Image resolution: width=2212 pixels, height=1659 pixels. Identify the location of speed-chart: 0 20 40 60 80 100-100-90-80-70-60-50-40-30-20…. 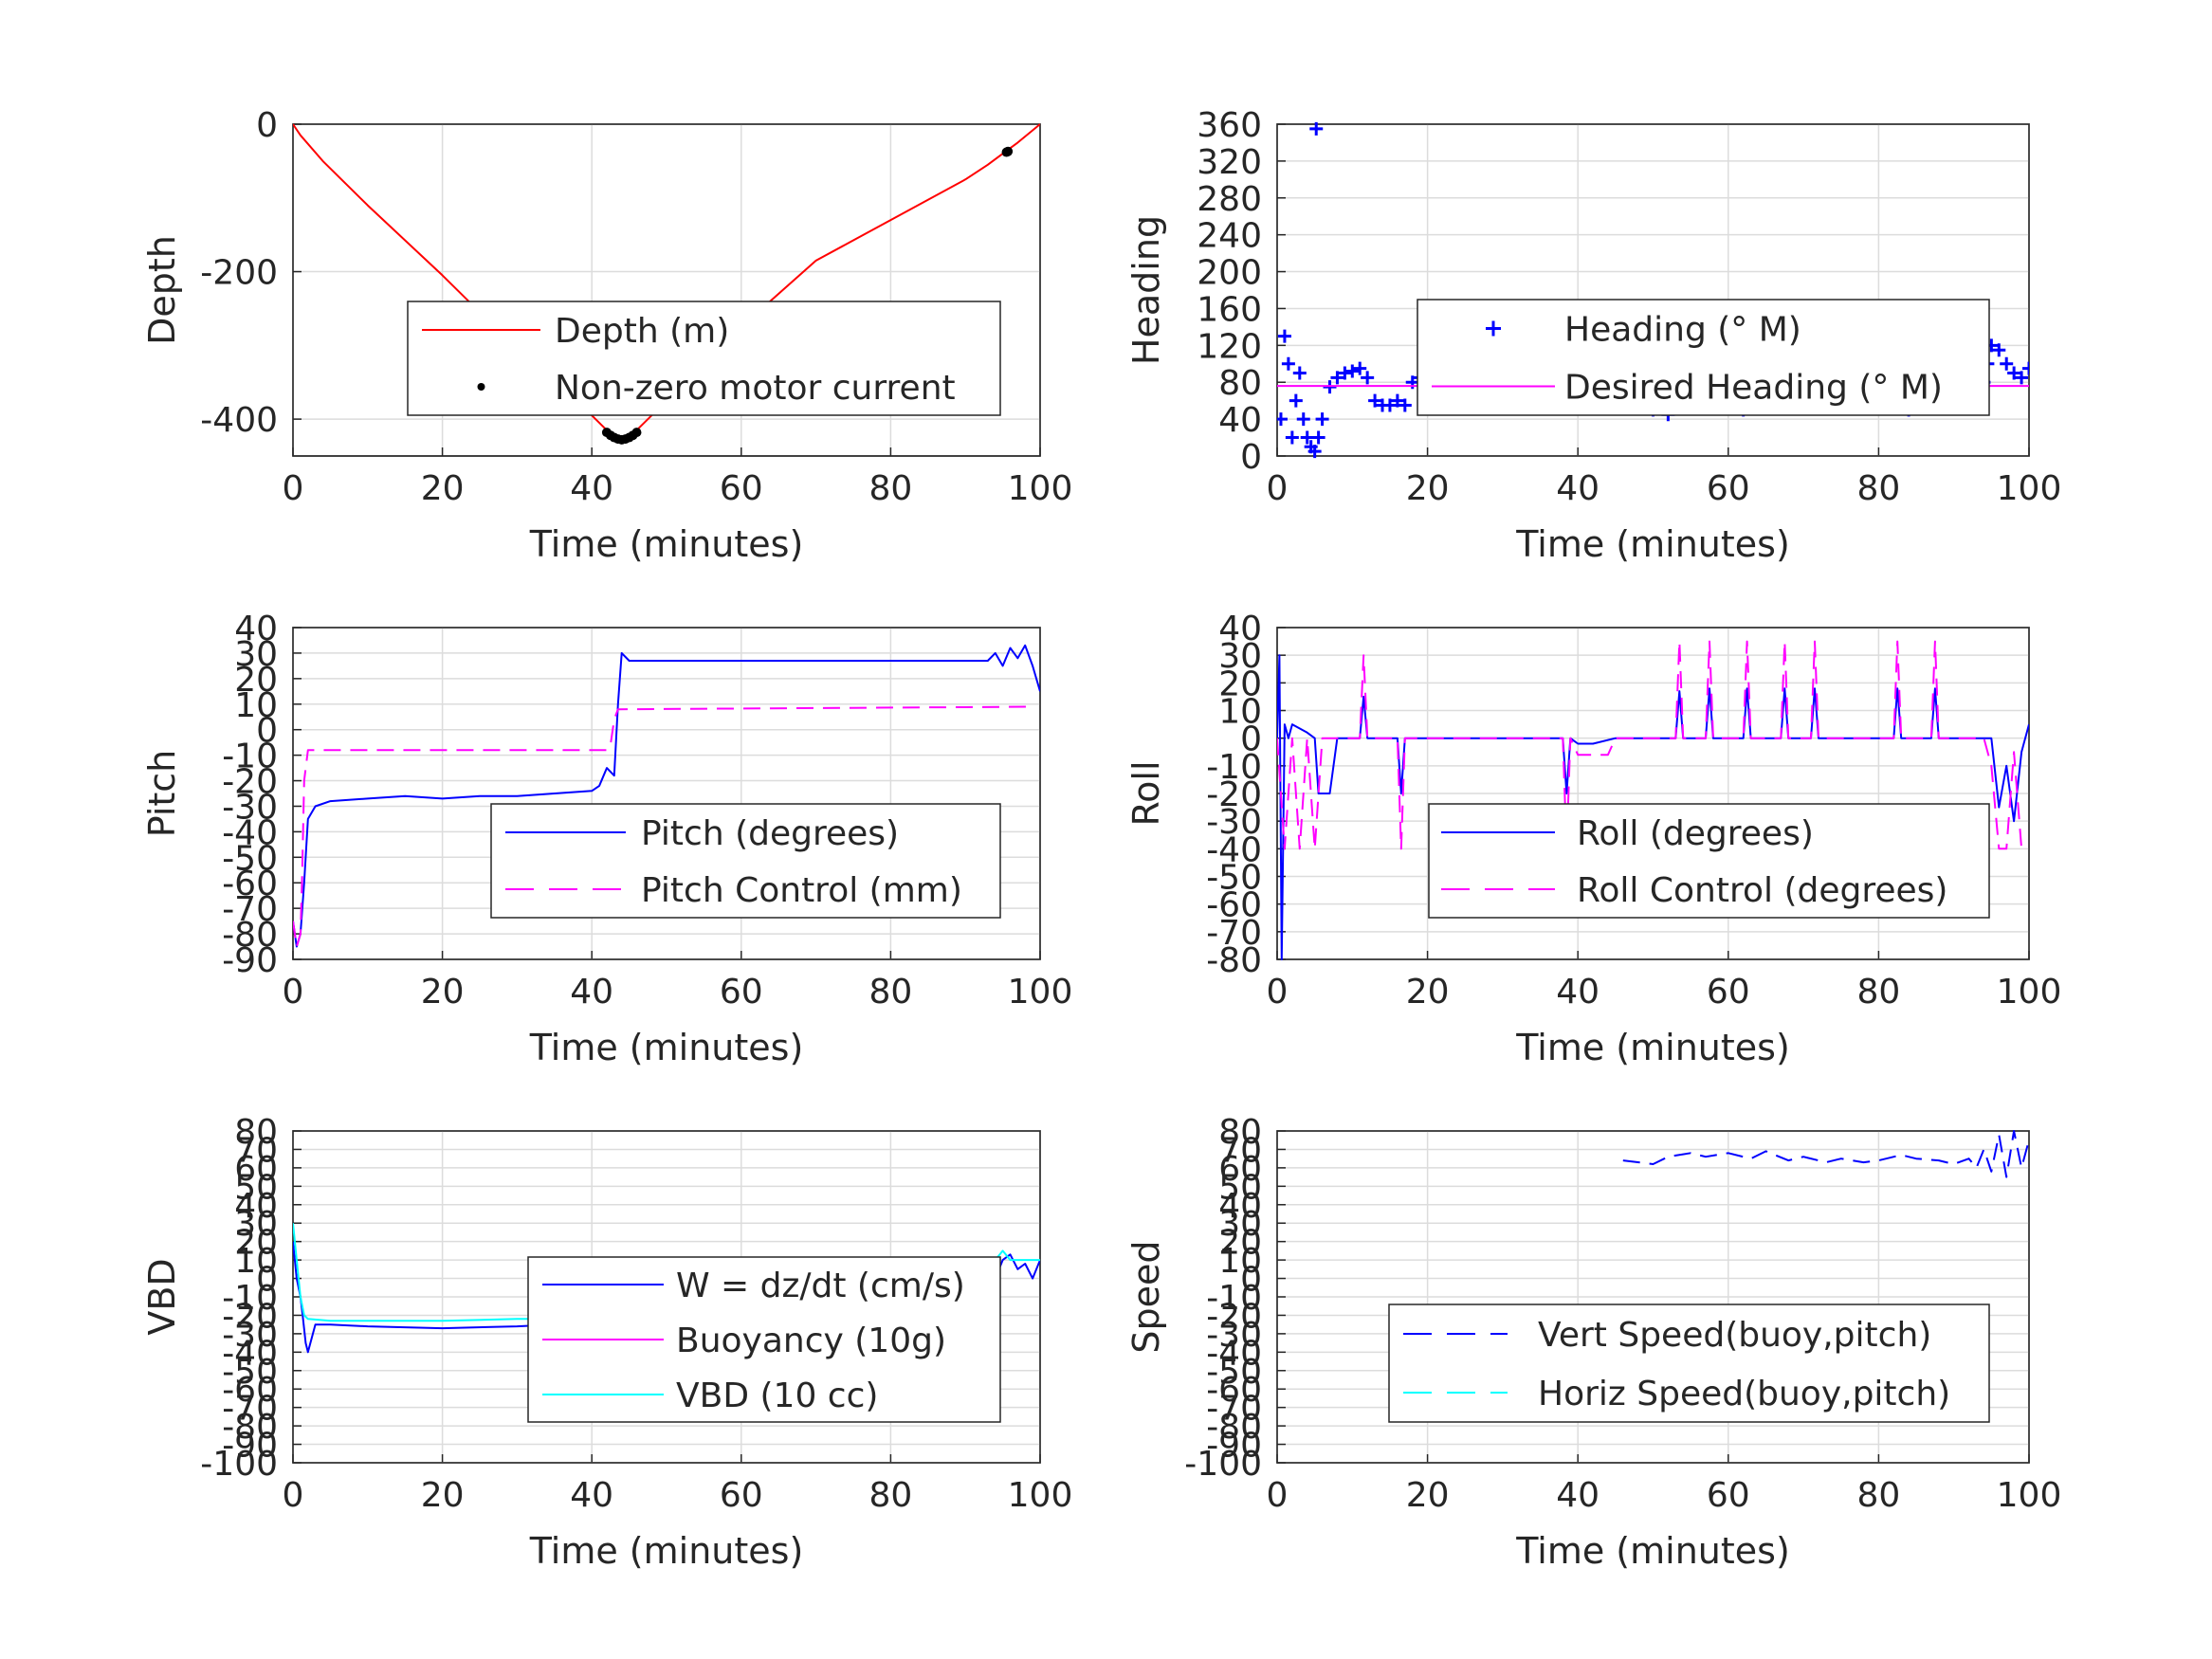
(1593, 1342).